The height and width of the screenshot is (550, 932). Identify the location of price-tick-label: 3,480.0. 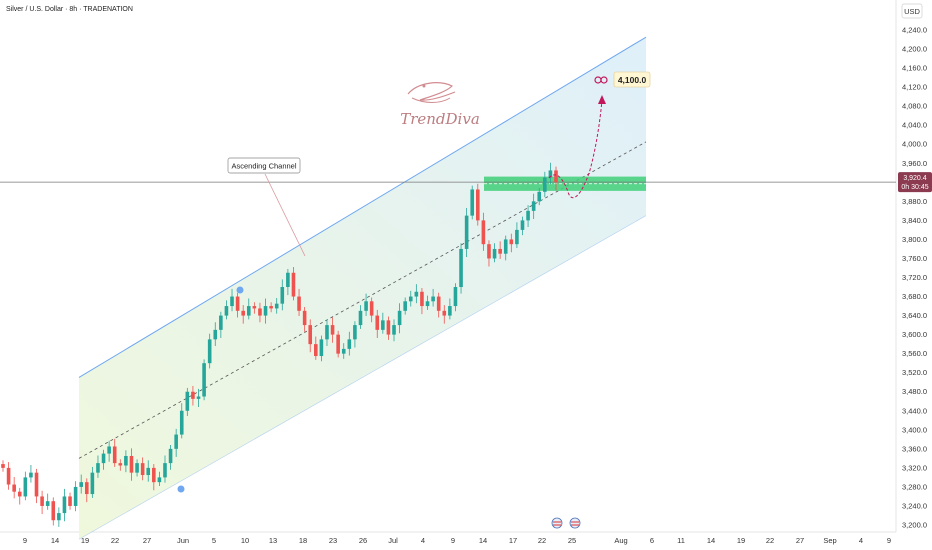
(914, 391).